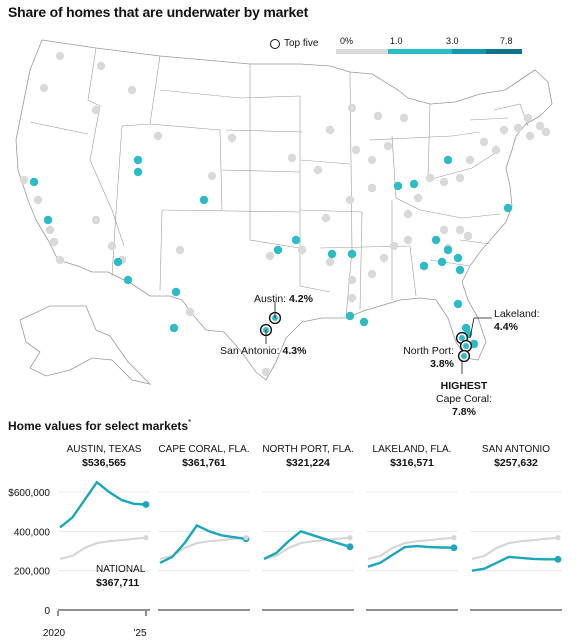 This screenshot has height=644, width=580. Describe the element at coordinates (190, 422) in the screenshot. I see `subtitle-footnote-mark: *` at that location.